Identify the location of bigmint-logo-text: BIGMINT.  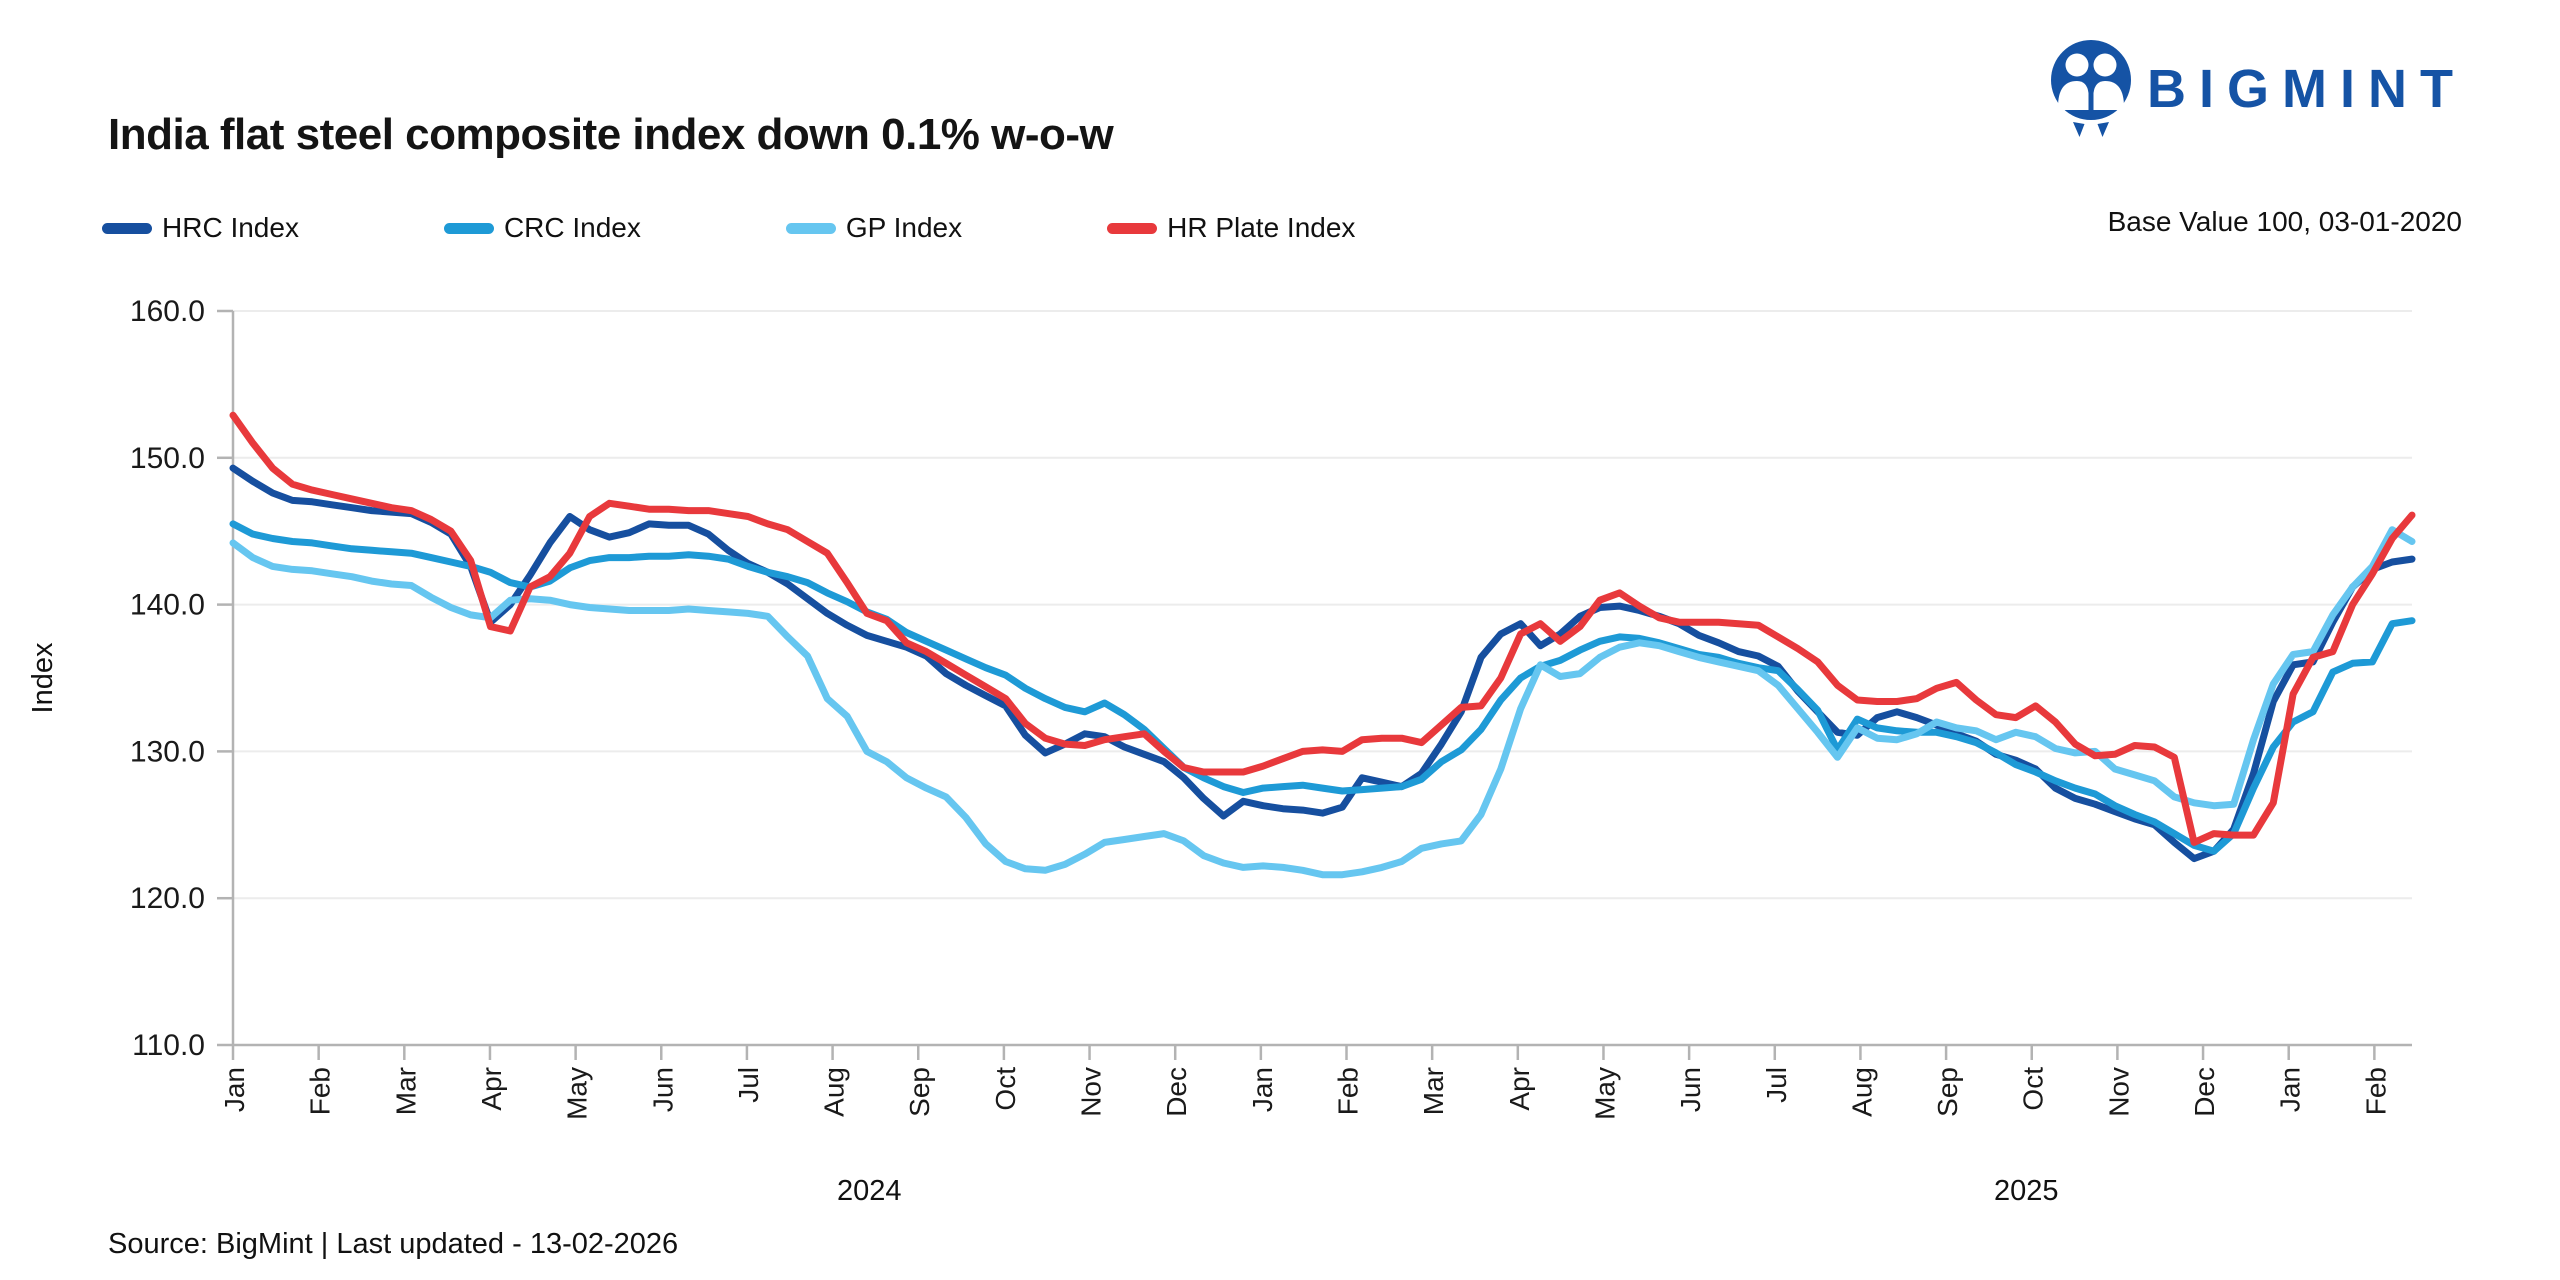
(2306, 89).